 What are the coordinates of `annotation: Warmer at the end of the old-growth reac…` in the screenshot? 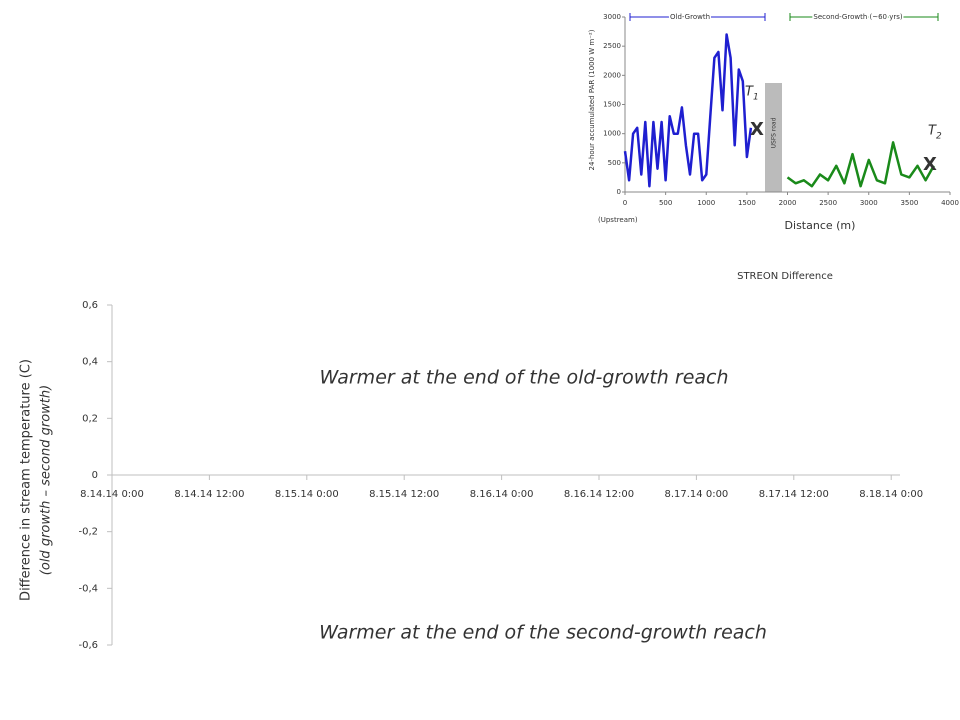 It's located at (523, 378).